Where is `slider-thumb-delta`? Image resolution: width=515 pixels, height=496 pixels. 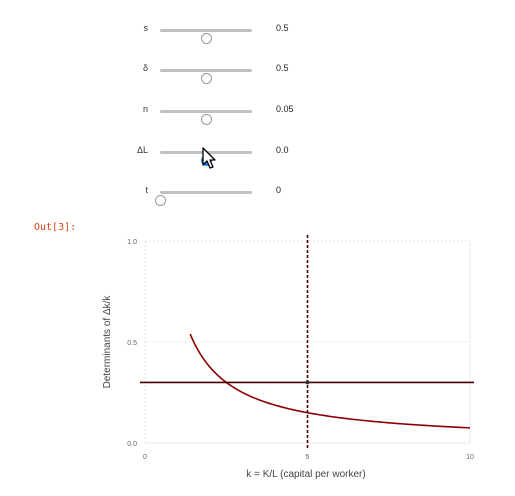
slider-thumb-delta is located at coordinates (206, 78).